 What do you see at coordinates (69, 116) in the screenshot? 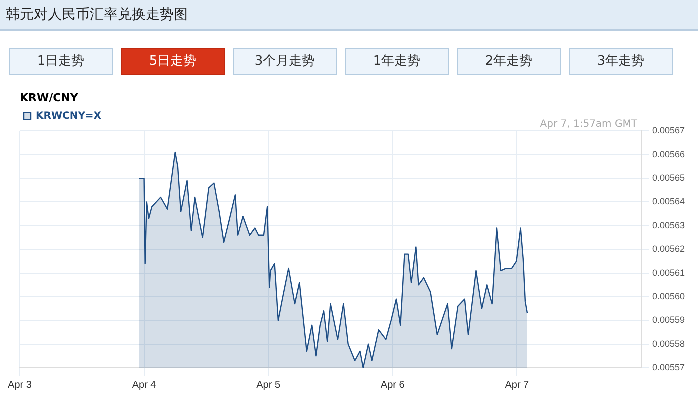
I see `legend-label: KRWCNY=X` at bounding box center [69, 116].